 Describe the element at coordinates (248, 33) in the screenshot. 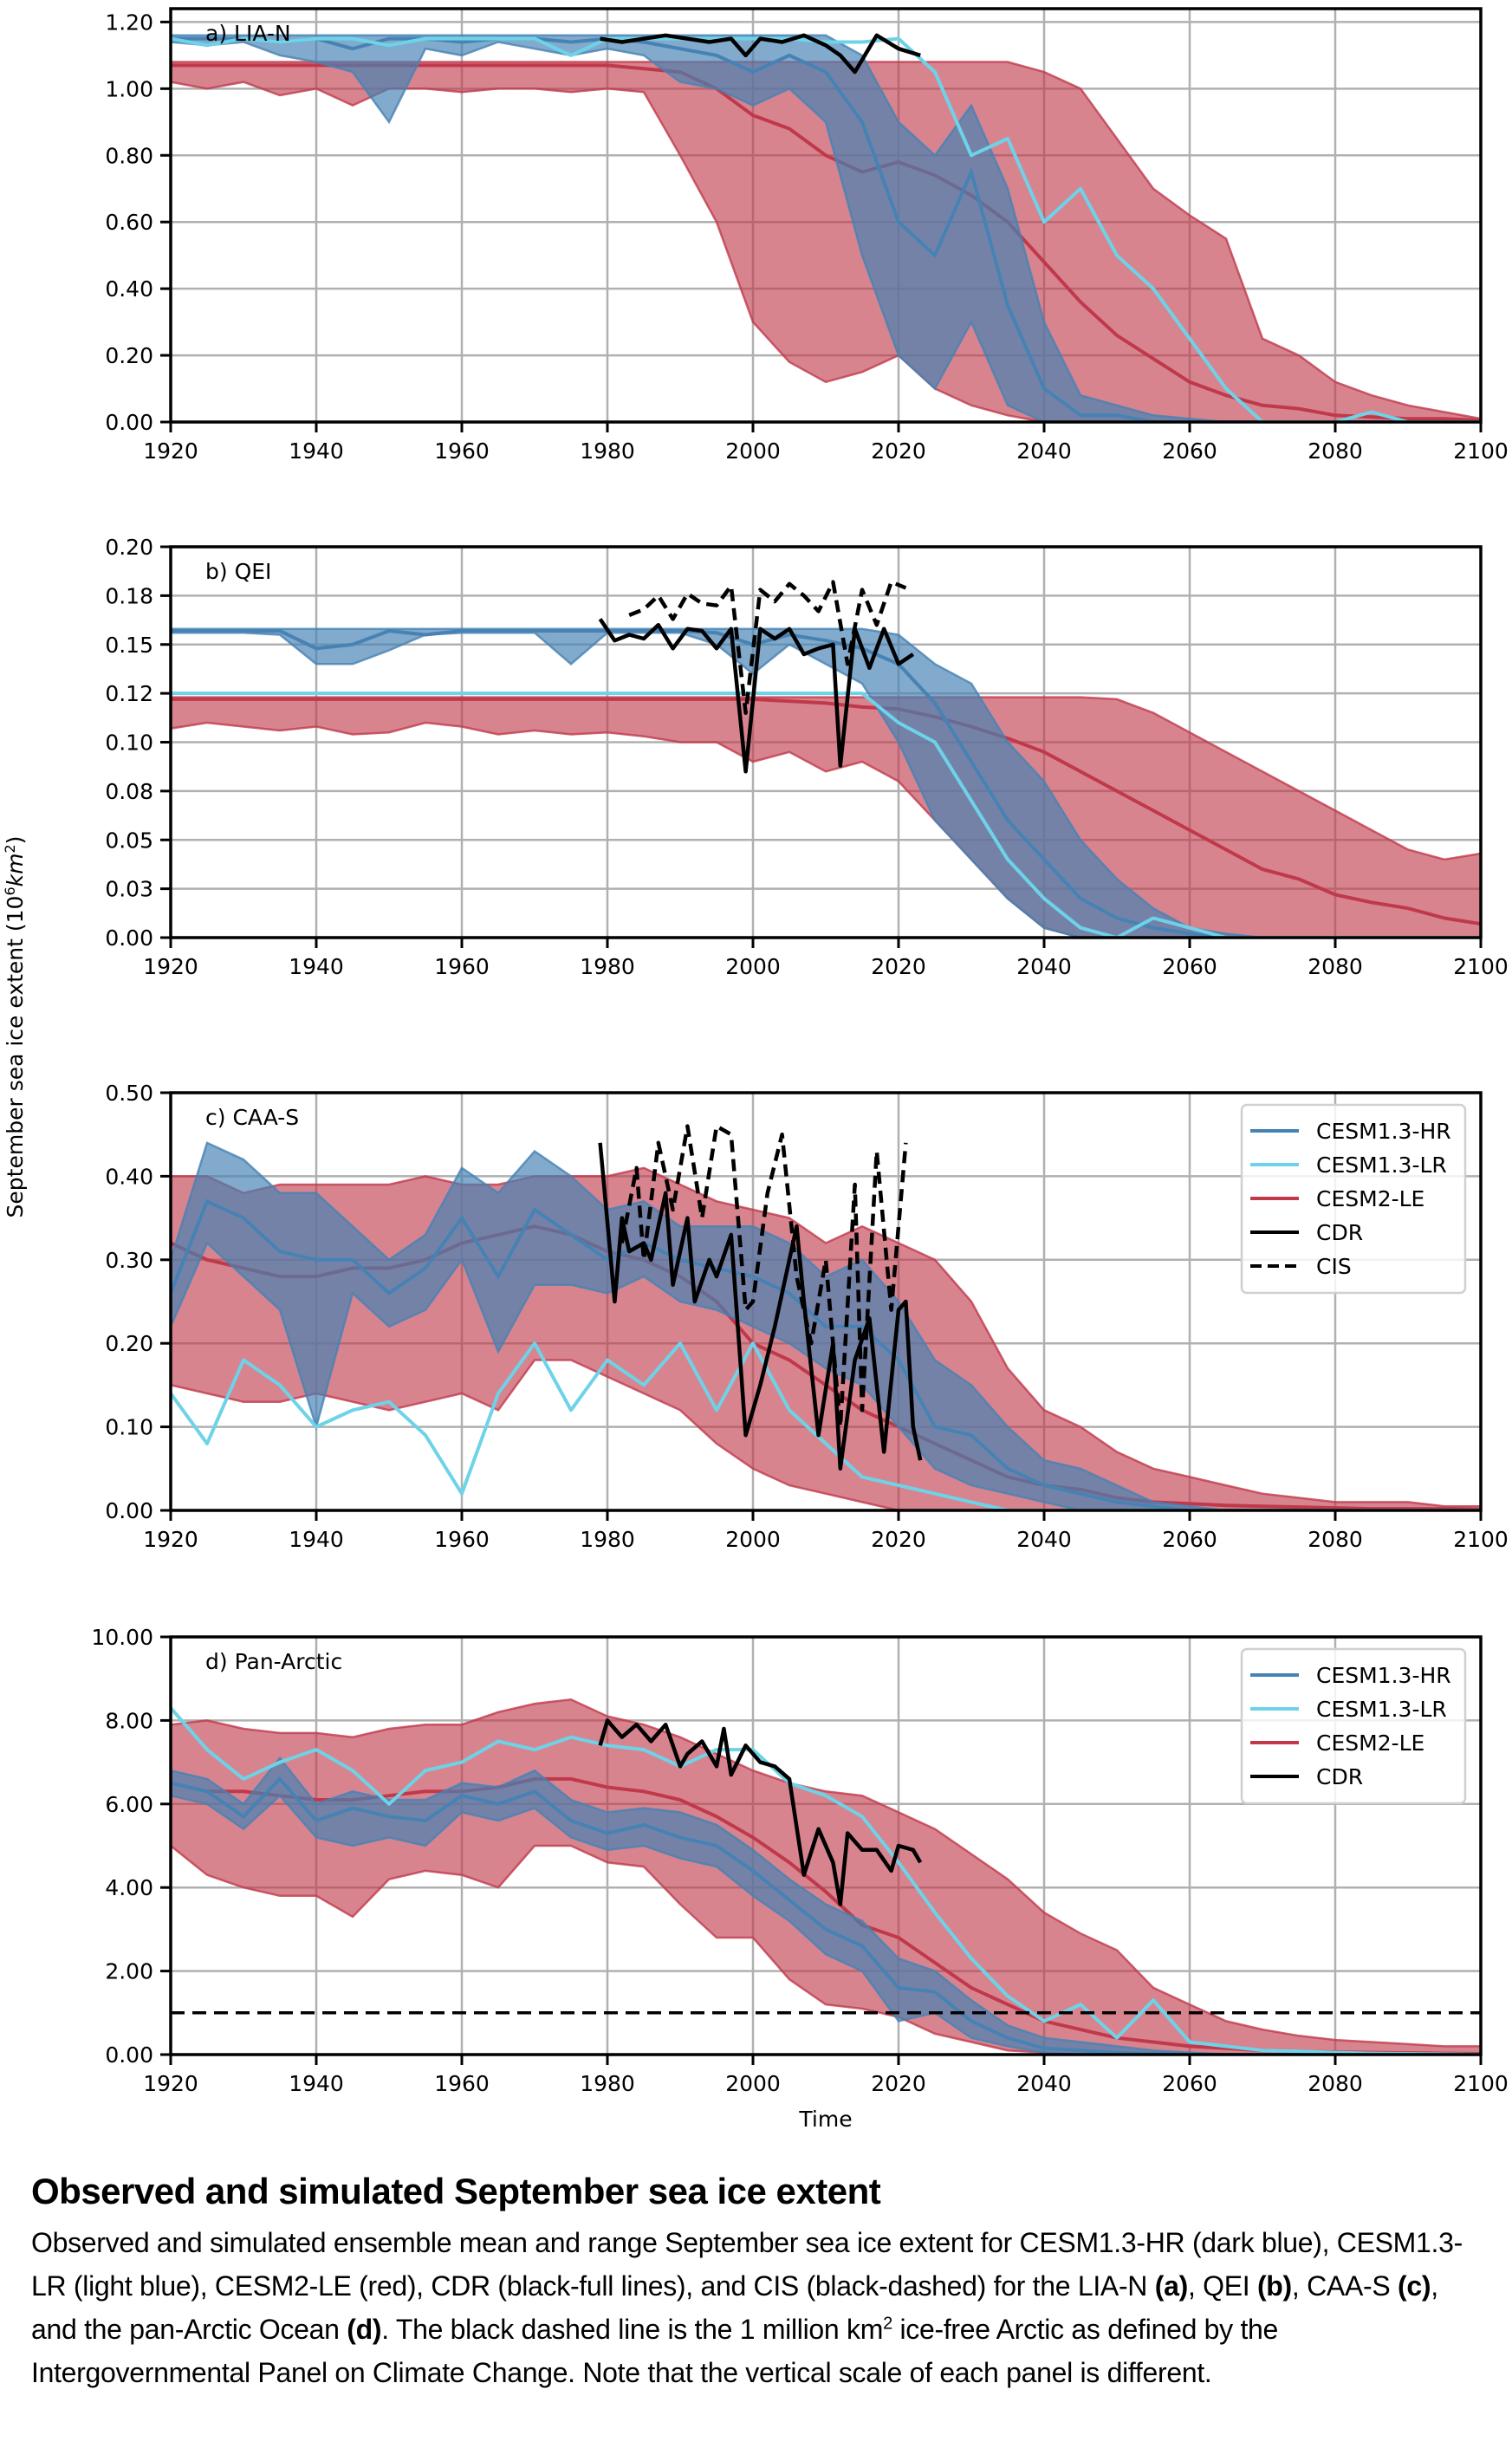

I see `panel-title: a) LIA-N` at that location.